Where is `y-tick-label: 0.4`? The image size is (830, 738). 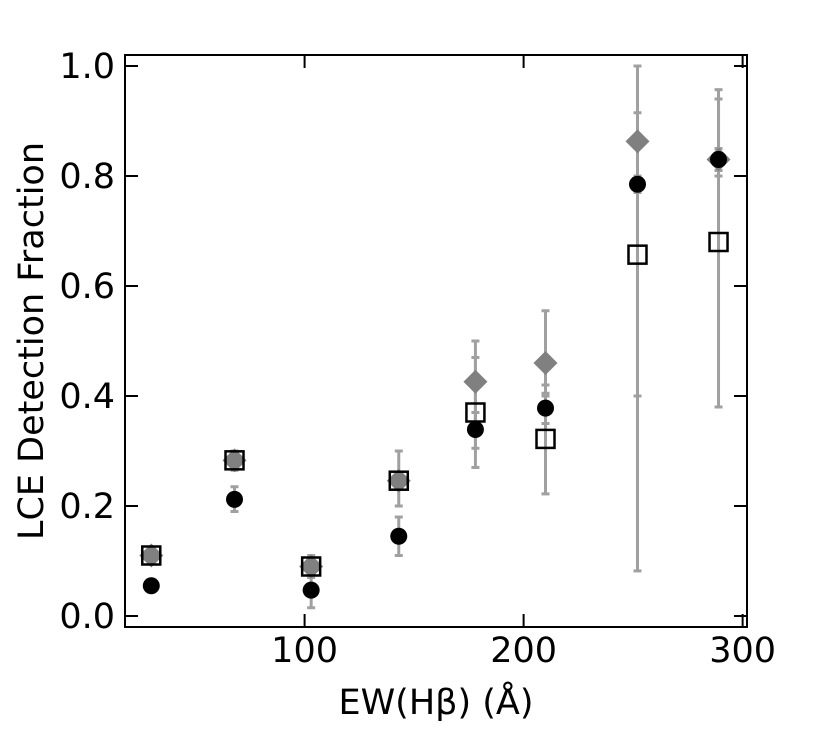 y-tick-label: 0.4 is located at coordinates (87, 397).